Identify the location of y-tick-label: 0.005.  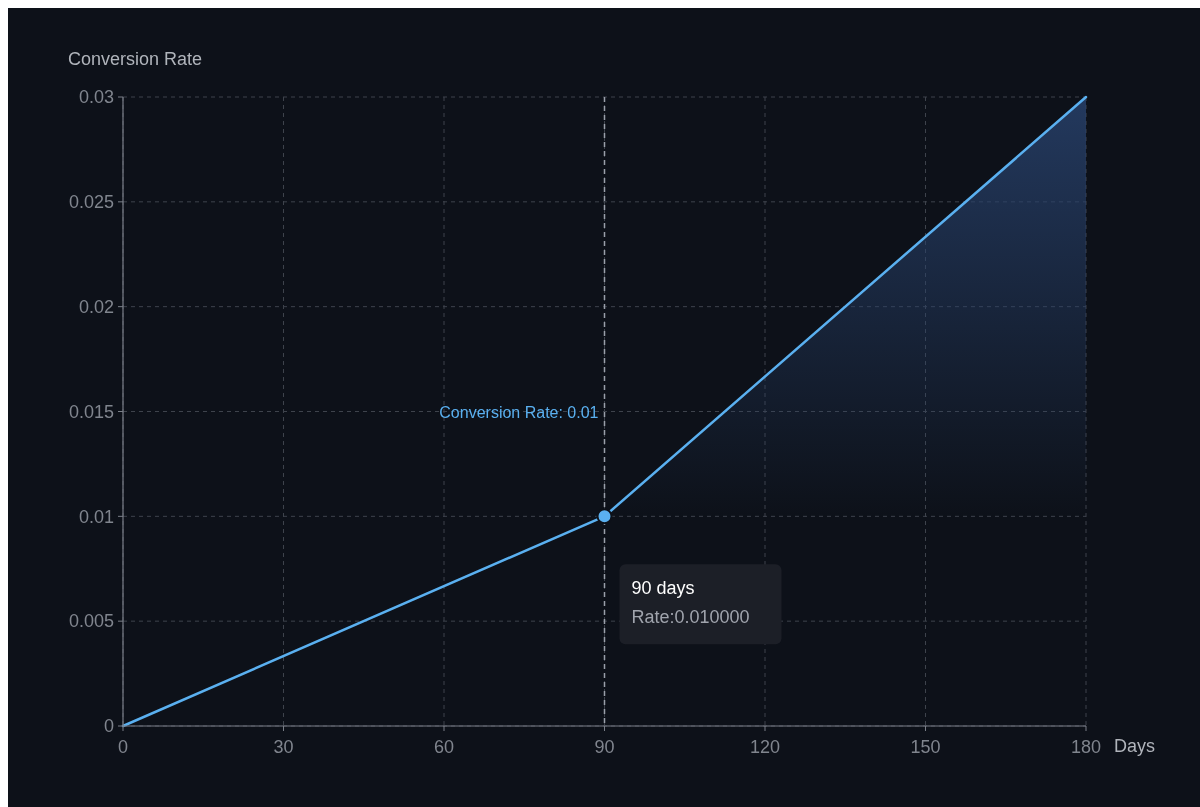
(91, 621).